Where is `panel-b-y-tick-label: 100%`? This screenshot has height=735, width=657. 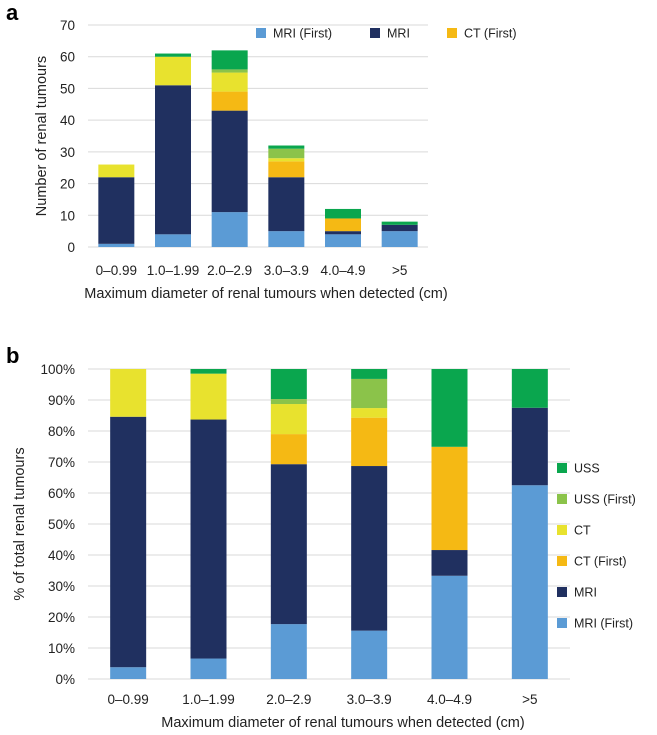
panel-b-y-tick-label: 100% is located at coordinates (57, 369).